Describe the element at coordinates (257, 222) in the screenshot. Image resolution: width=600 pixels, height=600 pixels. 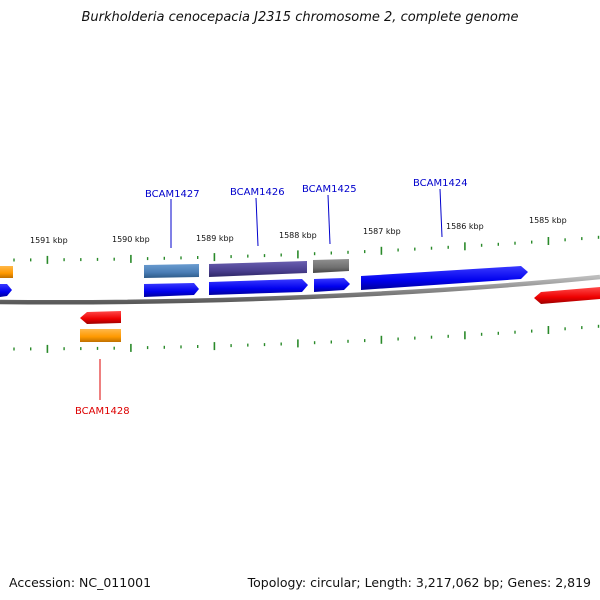
I see `leader-bcam1426` at that location.